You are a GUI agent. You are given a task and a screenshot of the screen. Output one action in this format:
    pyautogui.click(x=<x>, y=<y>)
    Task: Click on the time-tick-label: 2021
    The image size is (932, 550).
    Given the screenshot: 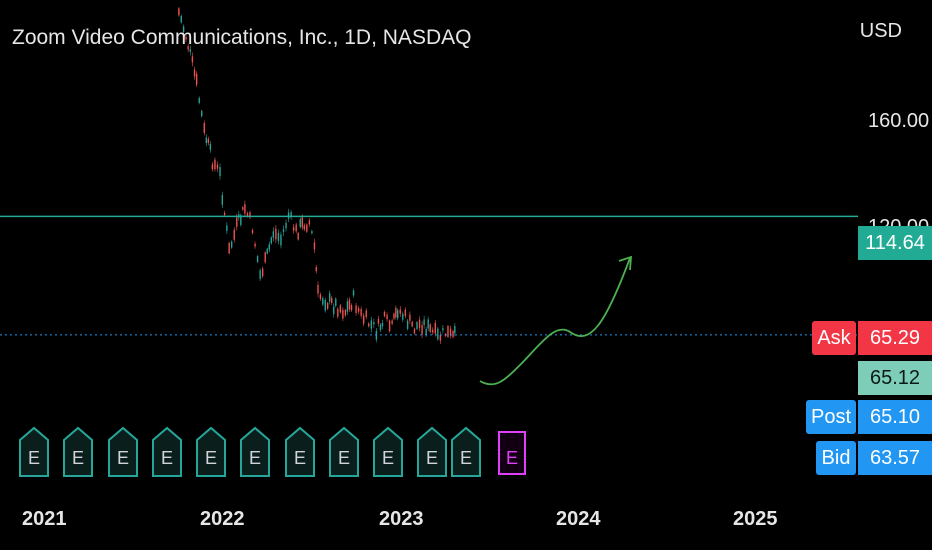 What is the action you would take?
    pyautogui.click(x=44, y=519)
    